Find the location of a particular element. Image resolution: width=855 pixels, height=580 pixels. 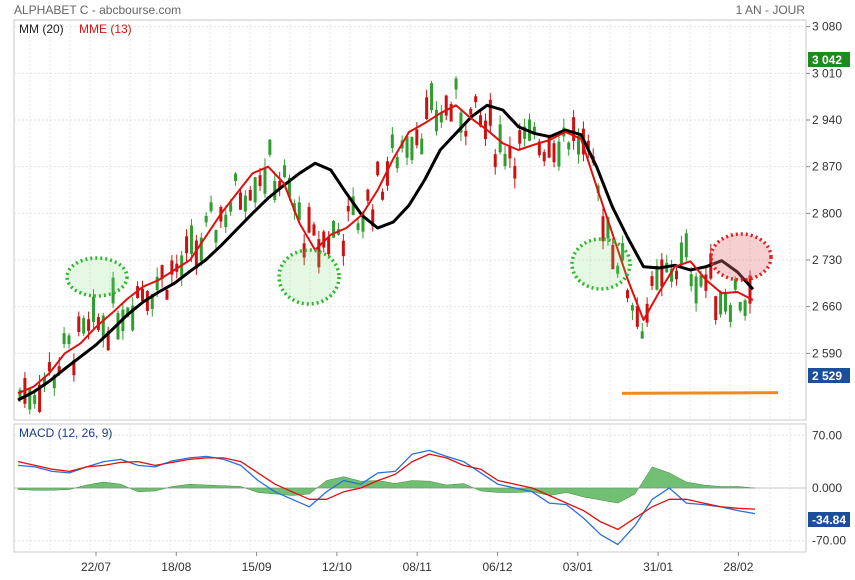

x-tick-label: 08/11 is located at coordinates (417, 567).